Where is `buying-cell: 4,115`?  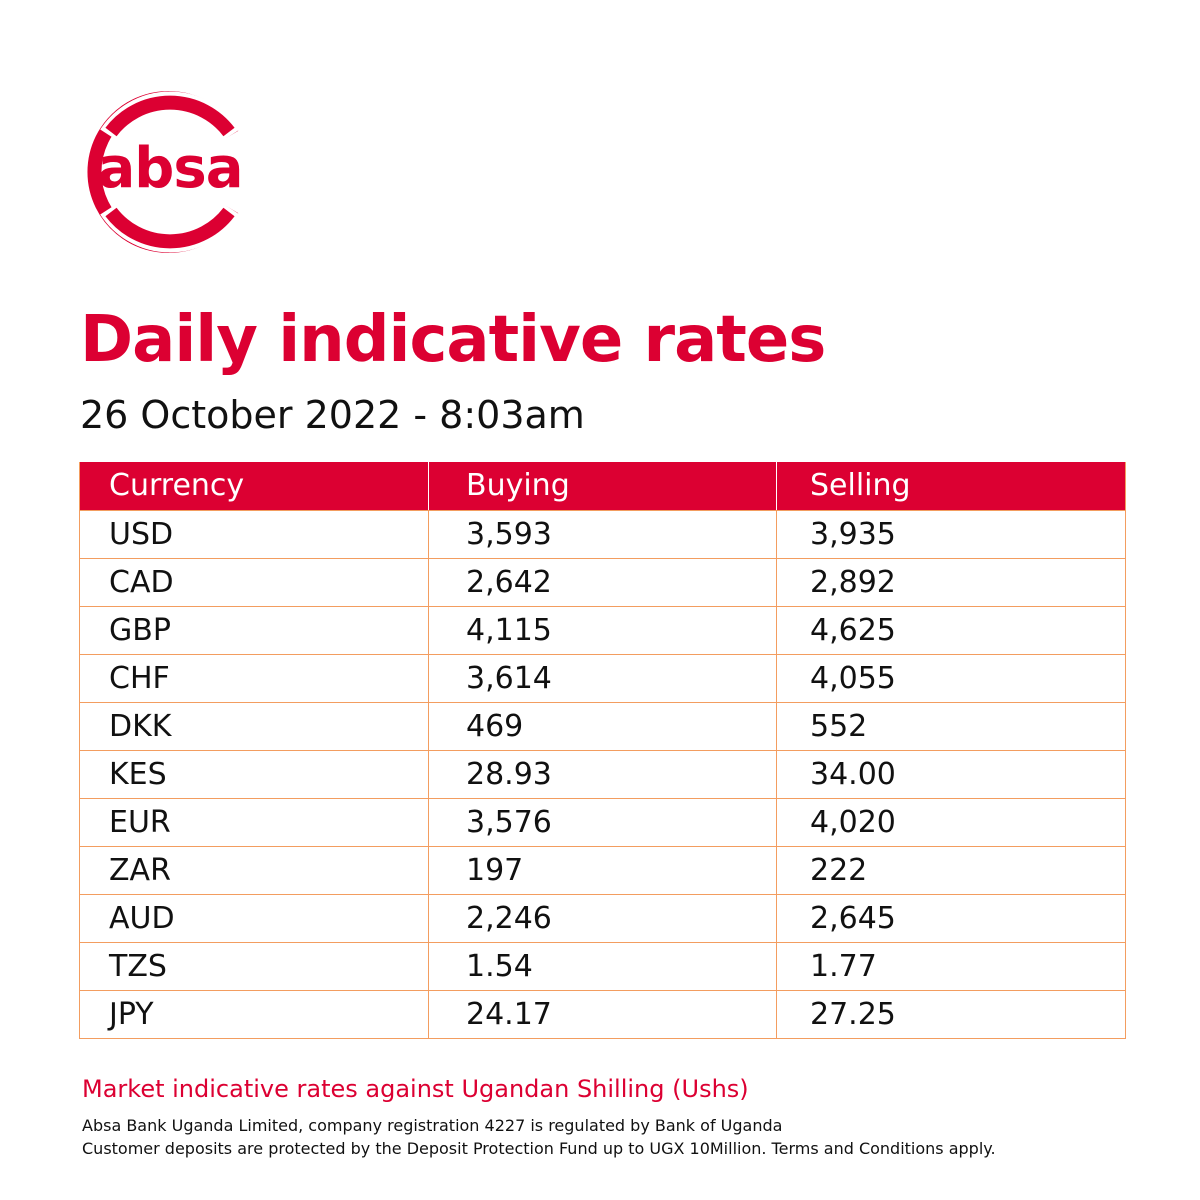
buying-cell: 4,115 is located at coordinates (602, 630).